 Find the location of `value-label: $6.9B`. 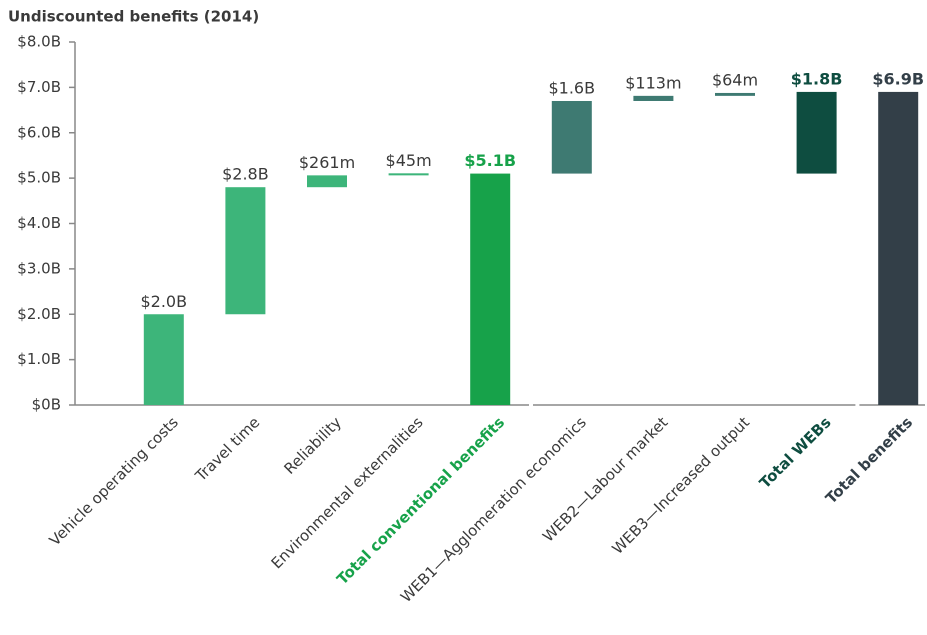

value-label: $6.9B is located at coordinates (898, 78).